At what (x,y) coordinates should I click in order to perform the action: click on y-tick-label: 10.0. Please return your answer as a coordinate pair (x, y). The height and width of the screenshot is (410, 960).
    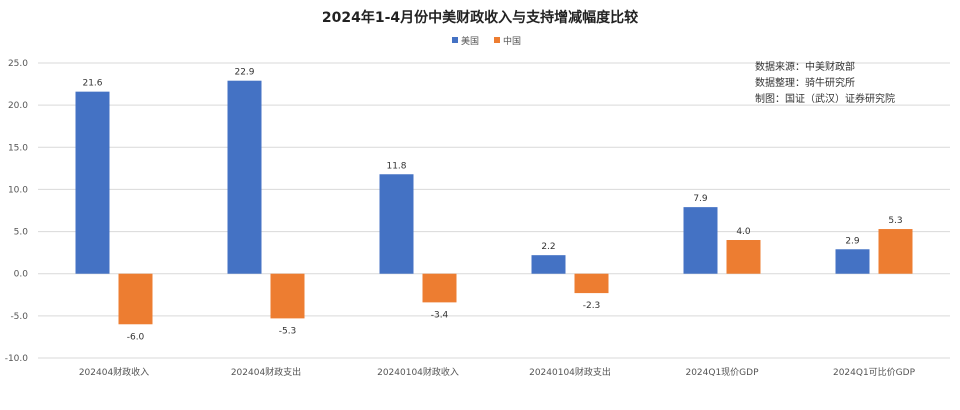
    Looking at the image, I should click on (18, 190).